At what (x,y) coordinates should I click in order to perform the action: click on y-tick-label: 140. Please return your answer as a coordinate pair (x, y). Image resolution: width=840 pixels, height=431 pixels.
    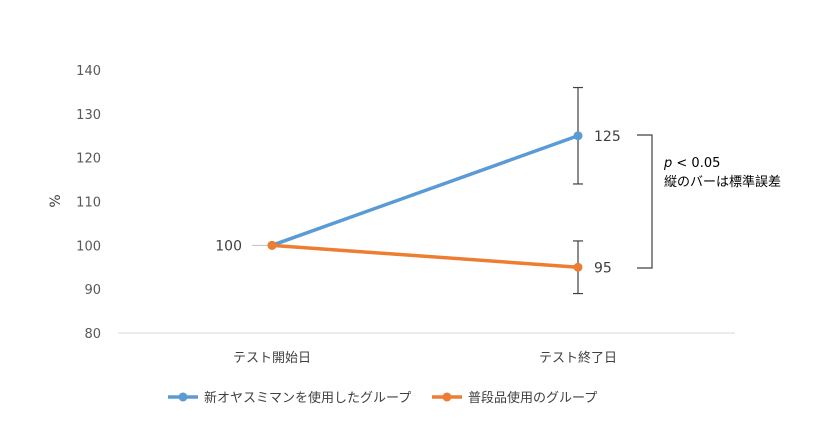
    Looking at the image, I should click on (88, 71).